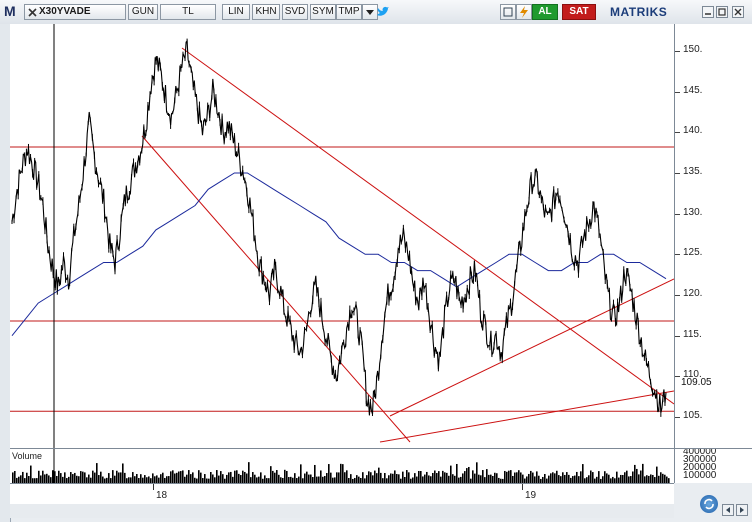 The image size is (752, 522). I want to click on scroll-right-button, so click(742, 510).